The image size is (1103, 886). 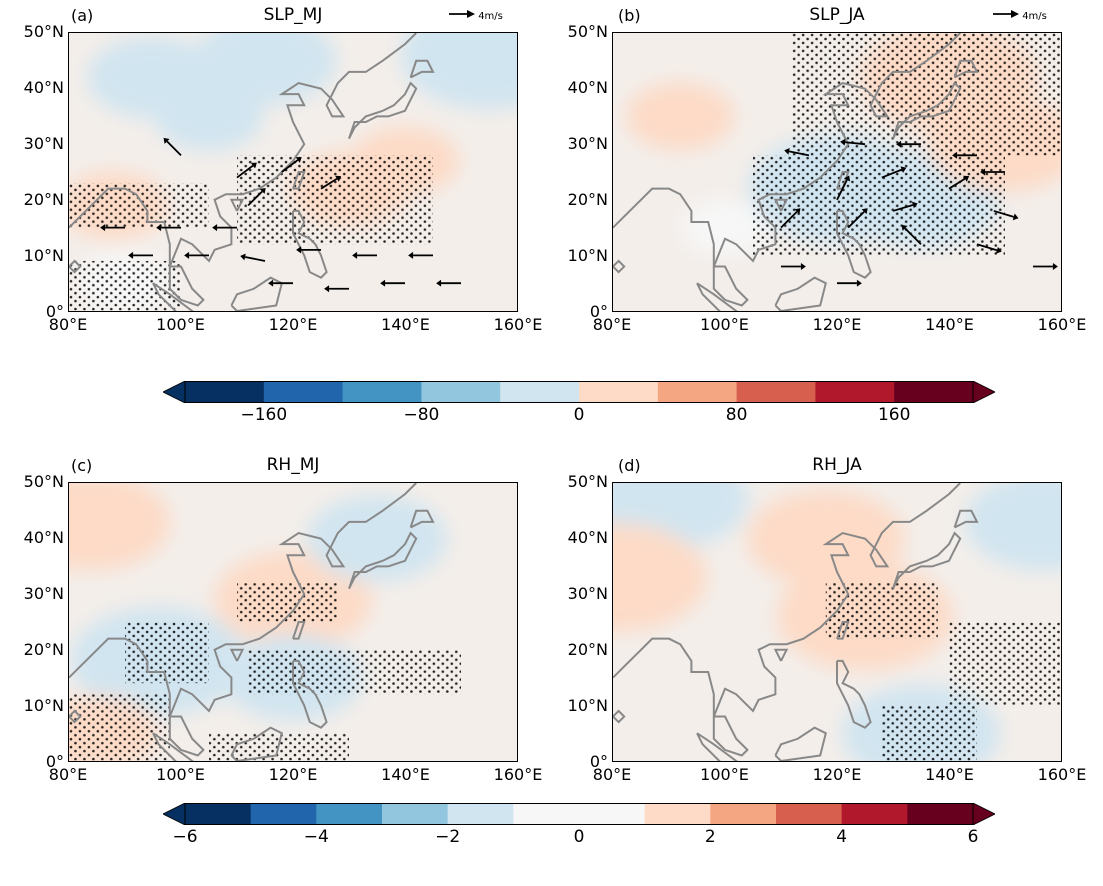 What do you see at coordinates (316, 837) in the screenshot?
I see `colorbar-tick-label: −4` at bounding box center [316, 837].